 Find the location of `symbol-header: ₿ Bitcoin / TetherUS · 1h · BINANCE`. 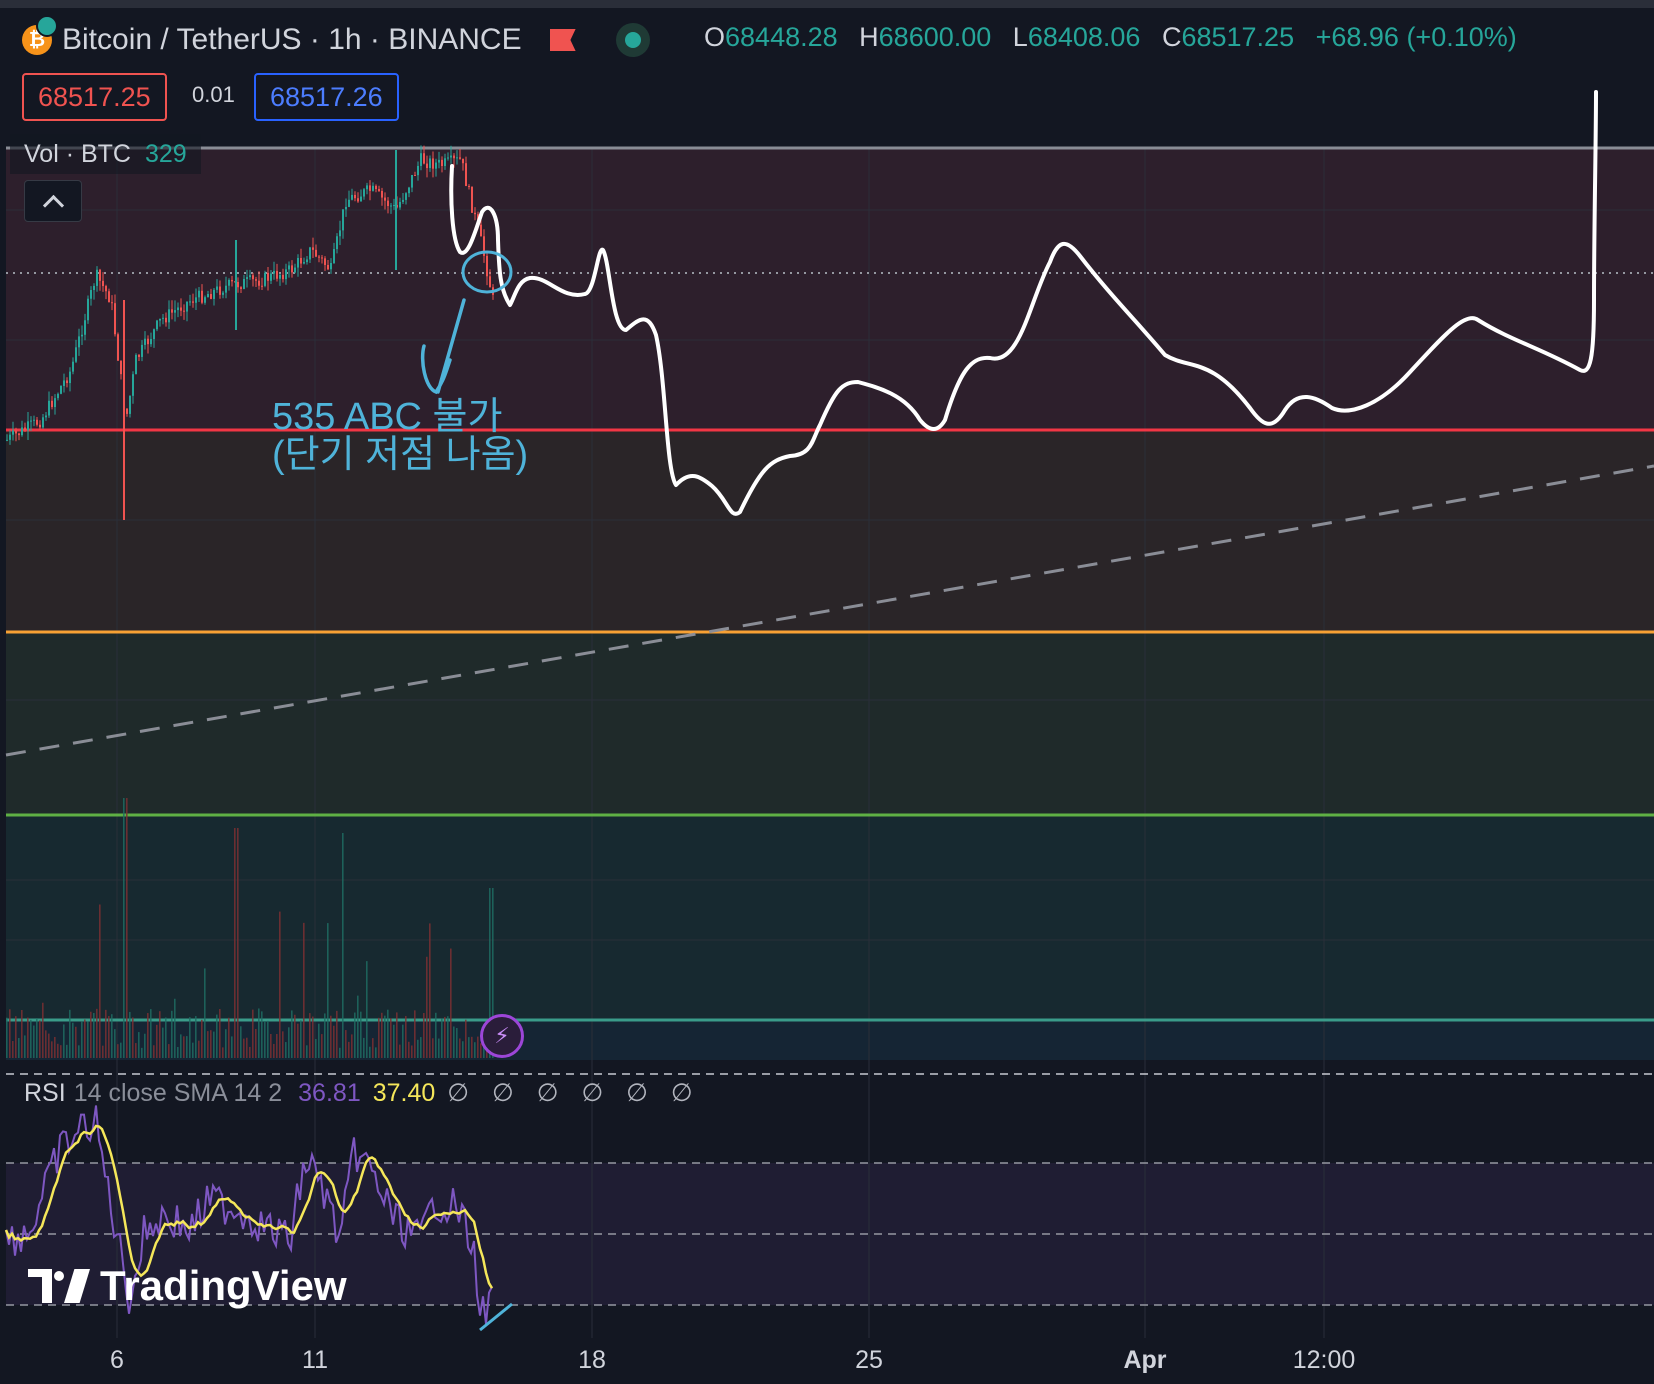

symbol-header: ₿ Bitcoin / TetherUS · 1h · BINANCE is located at coordinates (336, 38).